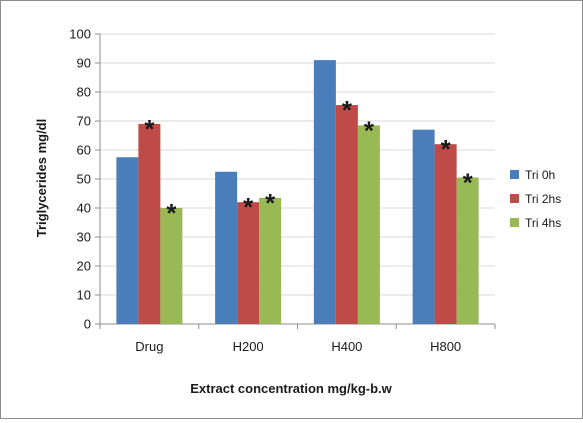 The height and width of the screenshot is (423, 583). What do you see at coordinates (540, 175) in the screenshot?
I see `legend-label: Tri 0h` at bounding box center [540, 175].